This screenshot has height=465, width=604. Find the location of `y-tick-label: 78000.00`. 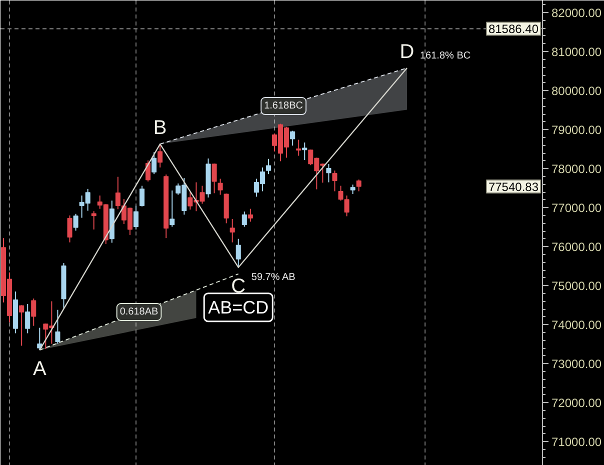

y-tick-label: 78000.00 is located at coordinates (577, 169).